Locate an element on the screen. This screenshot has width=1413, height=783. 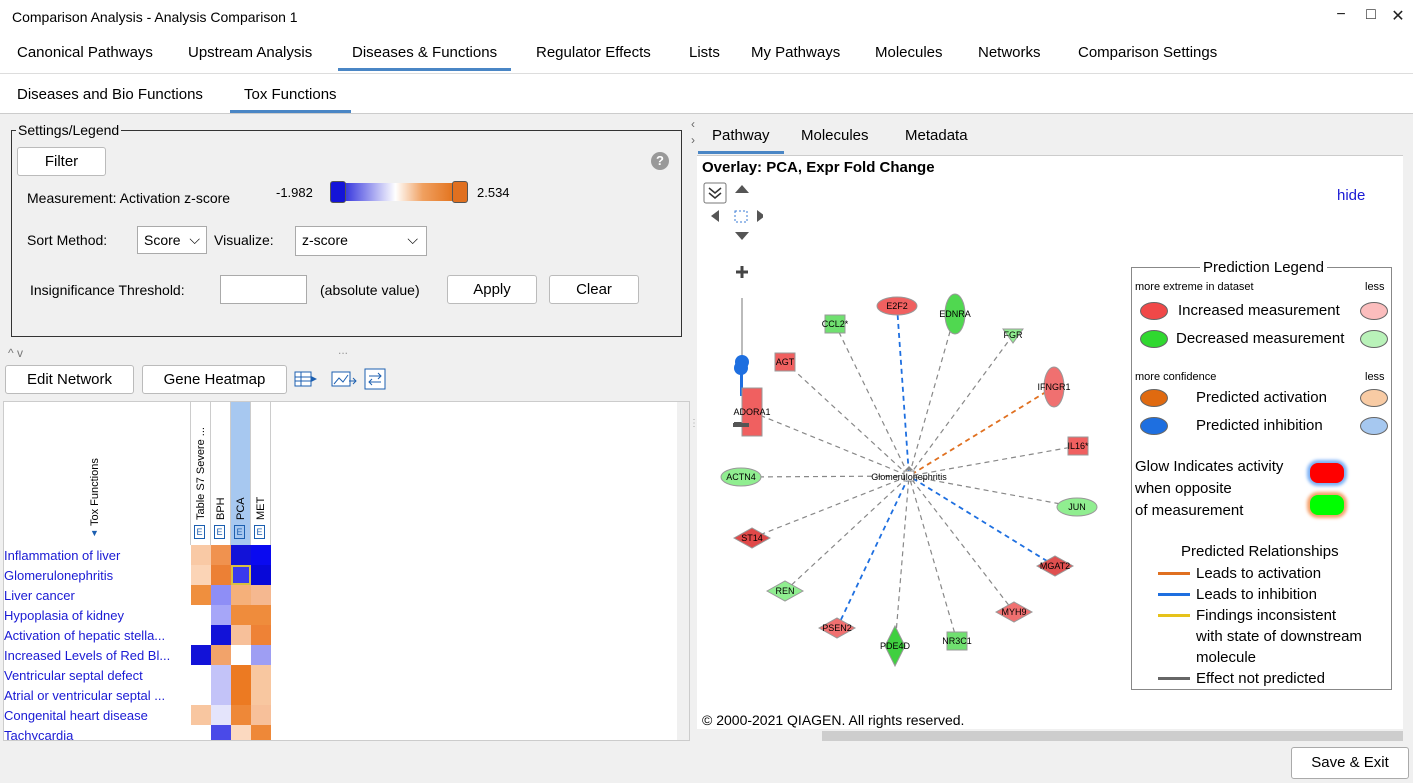
clear-button: Clear is located at coordinates (594, 289).